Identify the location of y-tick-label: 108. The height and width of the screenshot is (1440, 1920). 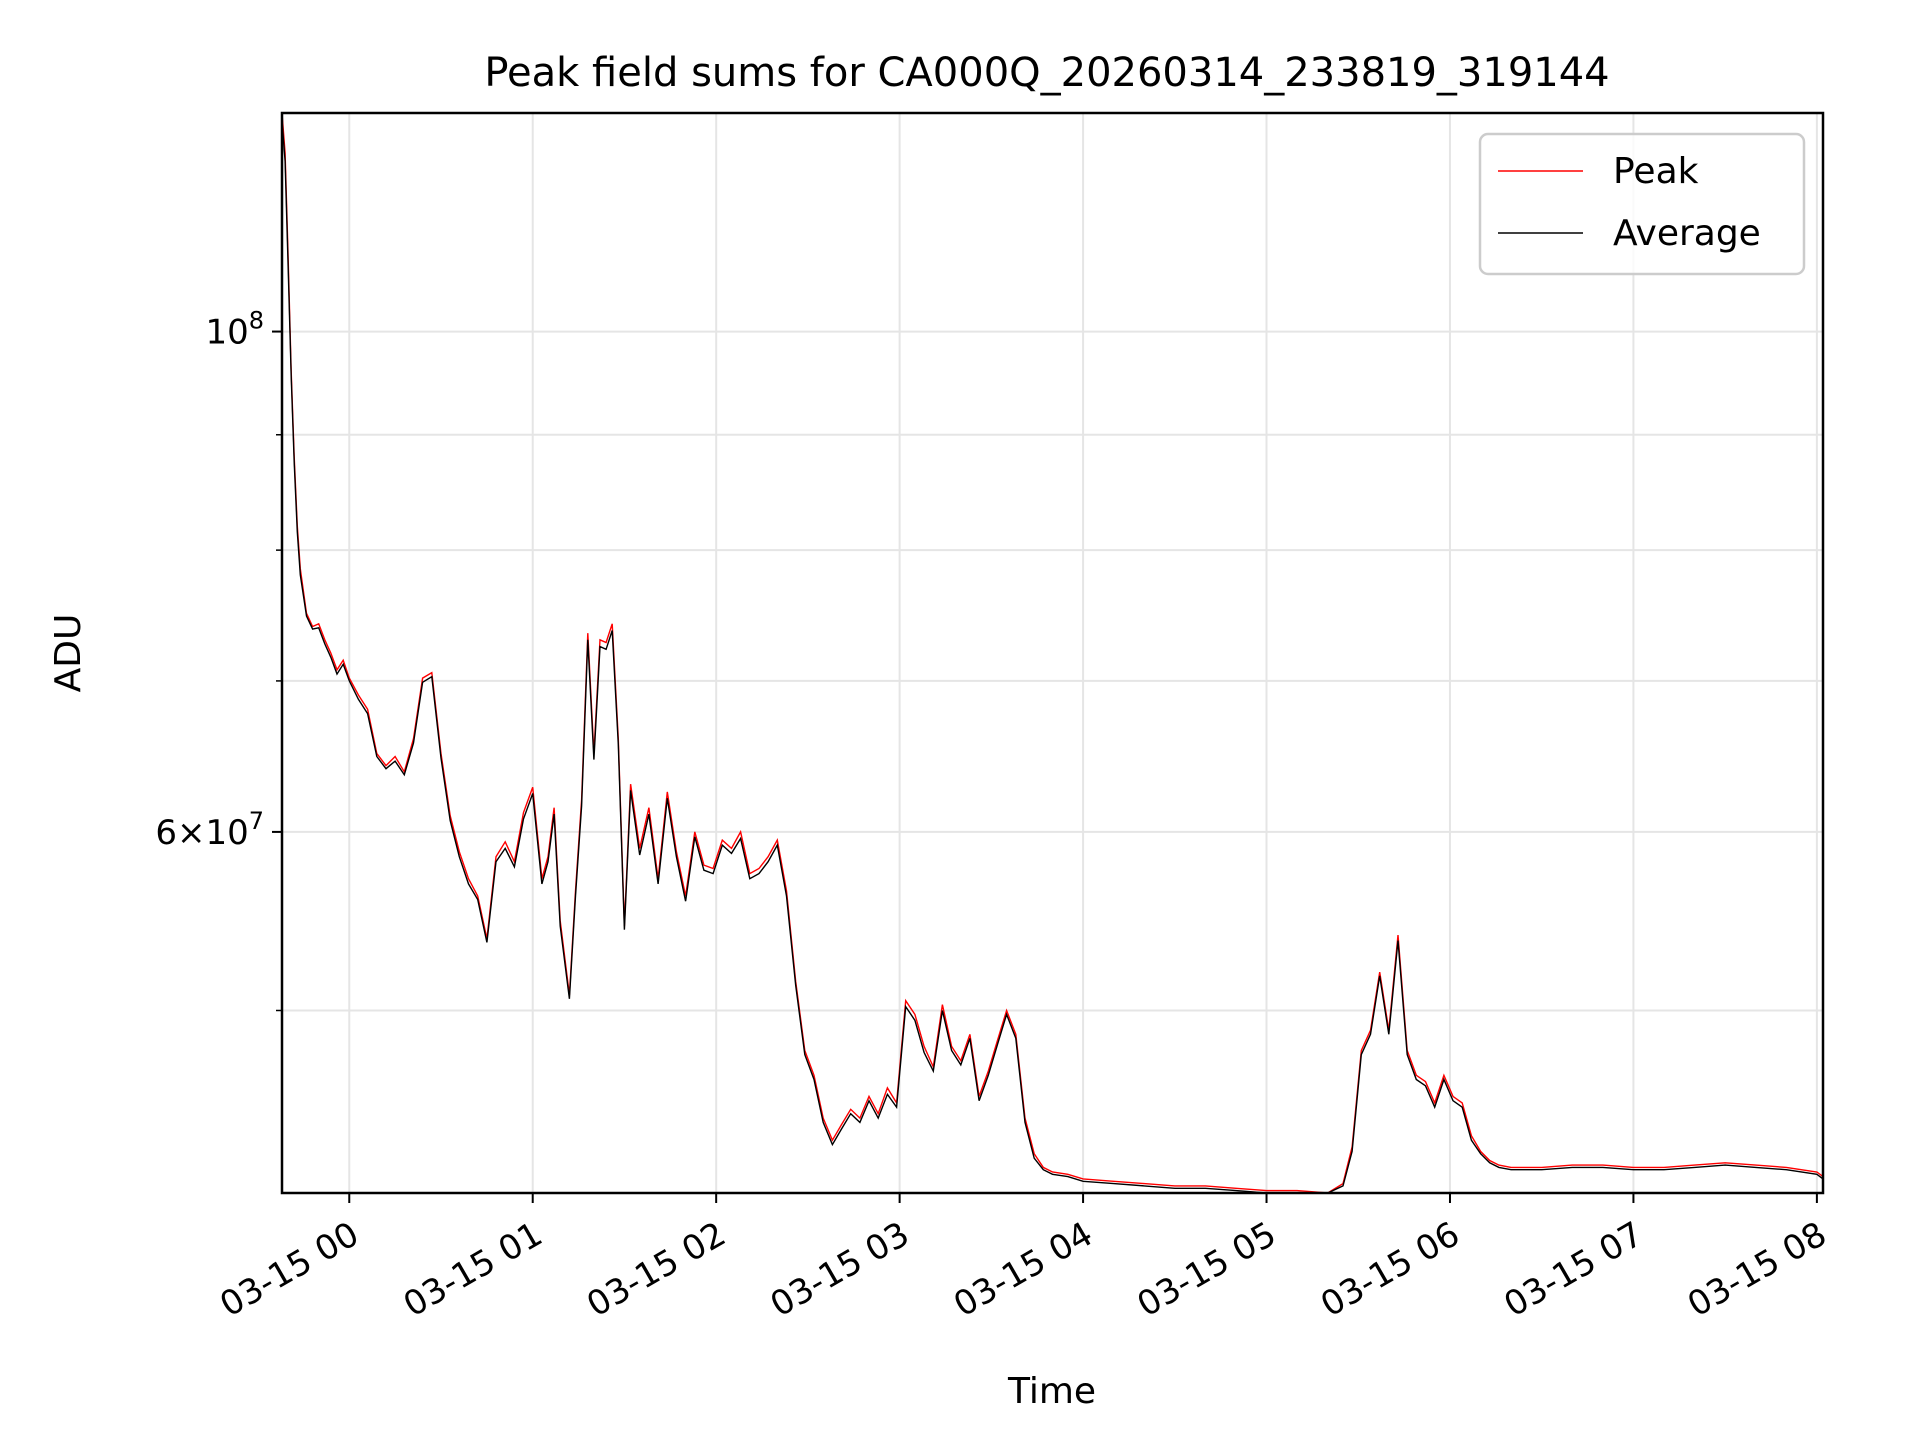
(234, 330).